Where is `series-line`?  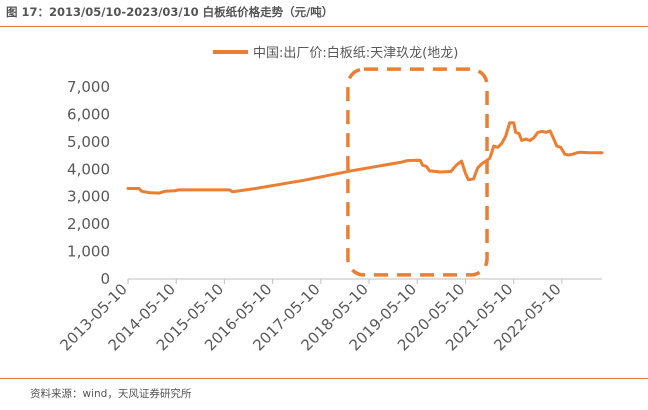 series-line is located at coordinates (365, 158).